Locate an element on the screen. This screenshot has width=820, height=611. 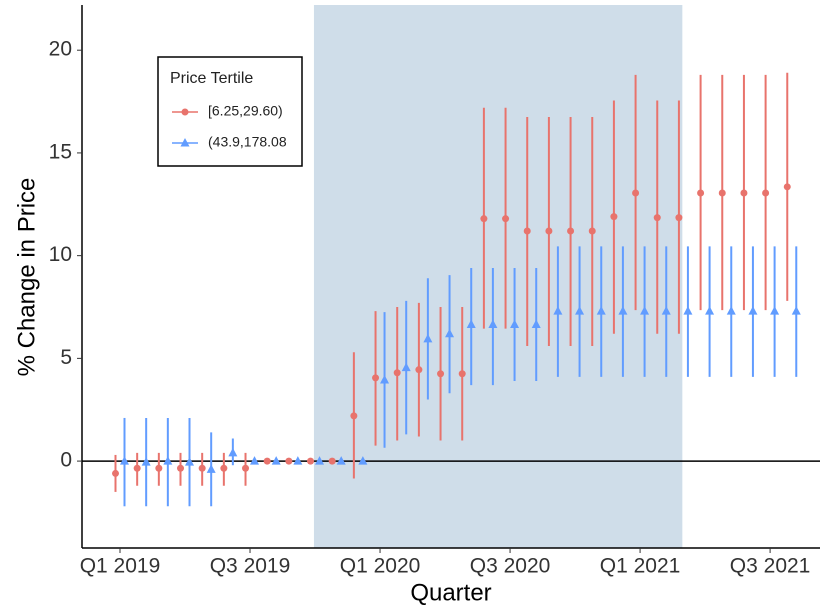
legend-label: [6.25,29.60) is located at coordinates (245, 111).